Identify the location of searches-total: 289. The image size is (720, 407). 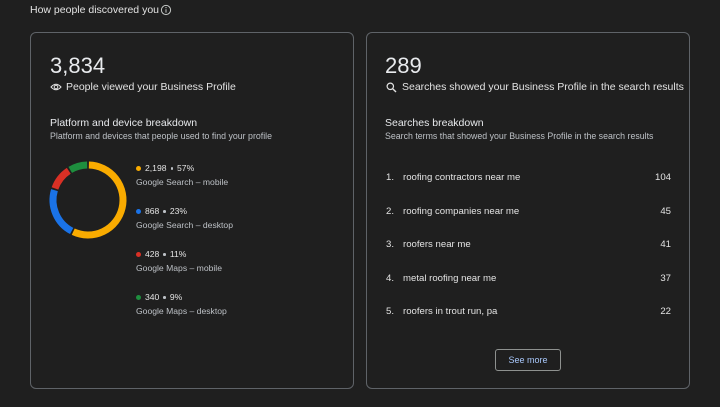
(403, 65).